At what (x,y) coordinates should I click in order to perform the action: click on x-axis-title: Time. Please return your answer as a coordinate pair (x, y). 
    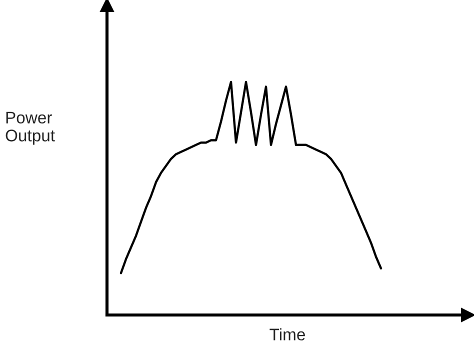
    Looking at the image, I should click on (287, 334).